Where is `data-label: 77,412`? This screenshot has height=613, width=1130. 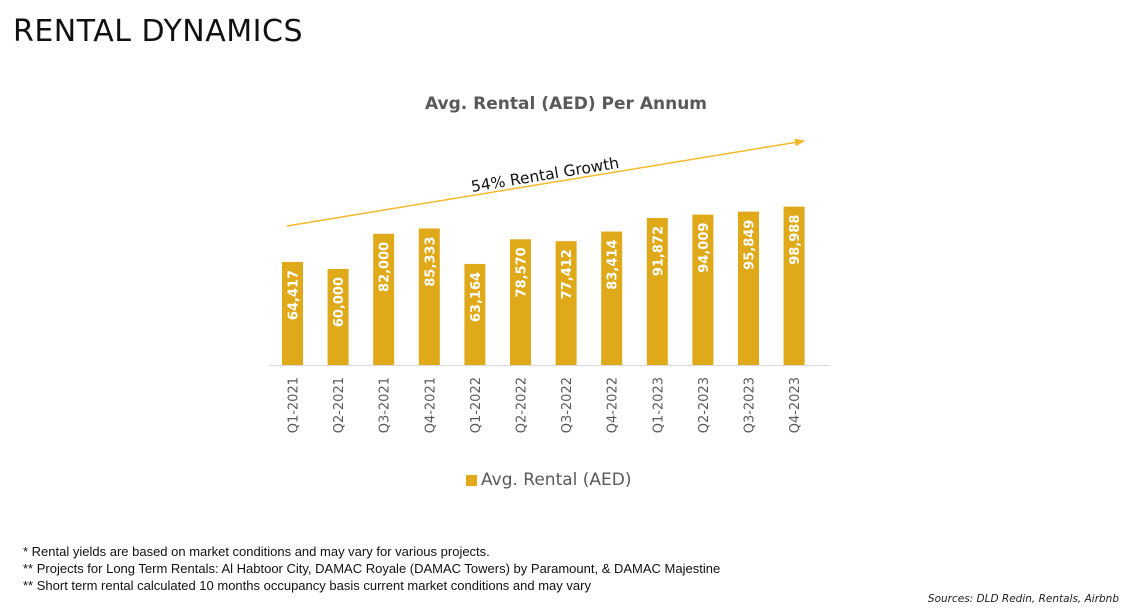
data-label: 77,412 is located at coordinates (567, 274).